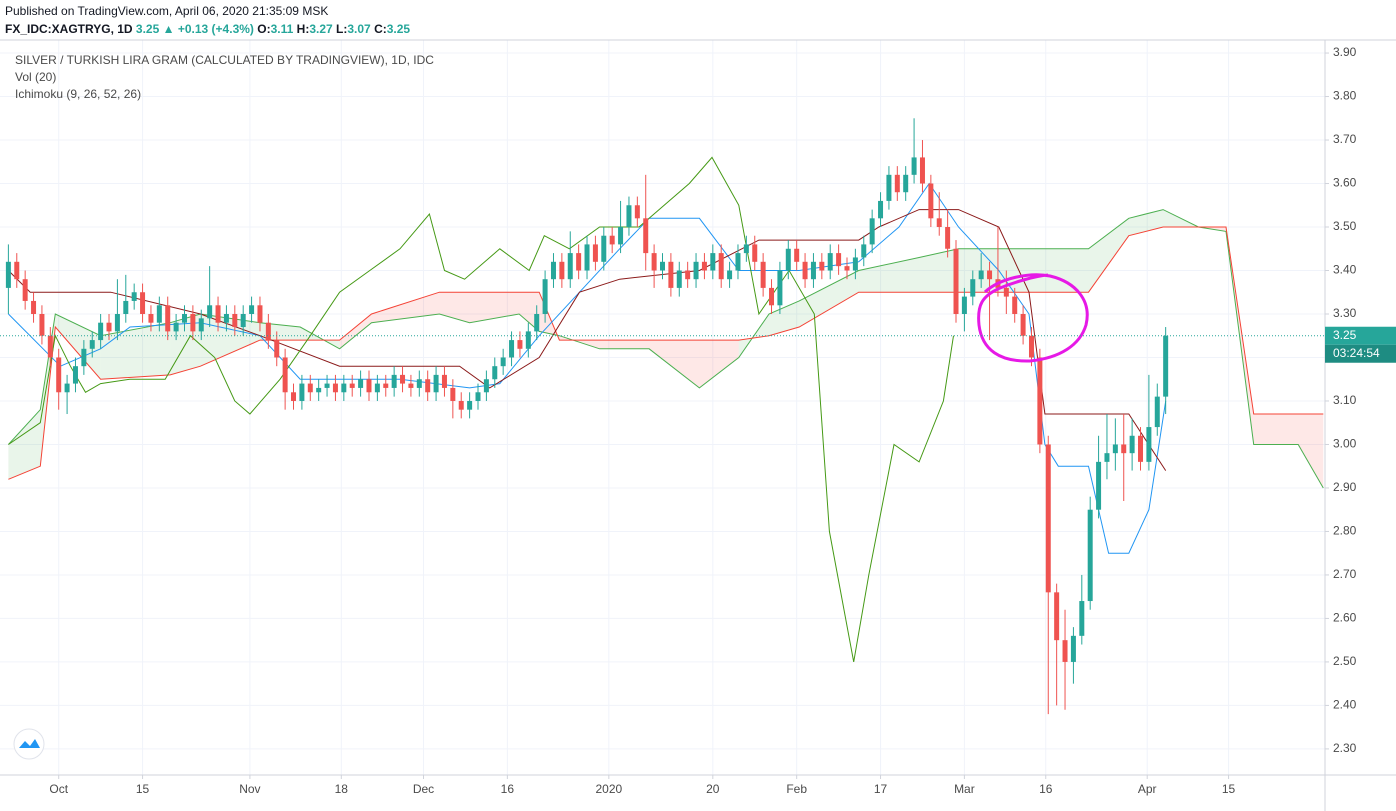 The image size is (1396, 811). I want to click on y-tick-label: 3.10, so click(1345, 400).